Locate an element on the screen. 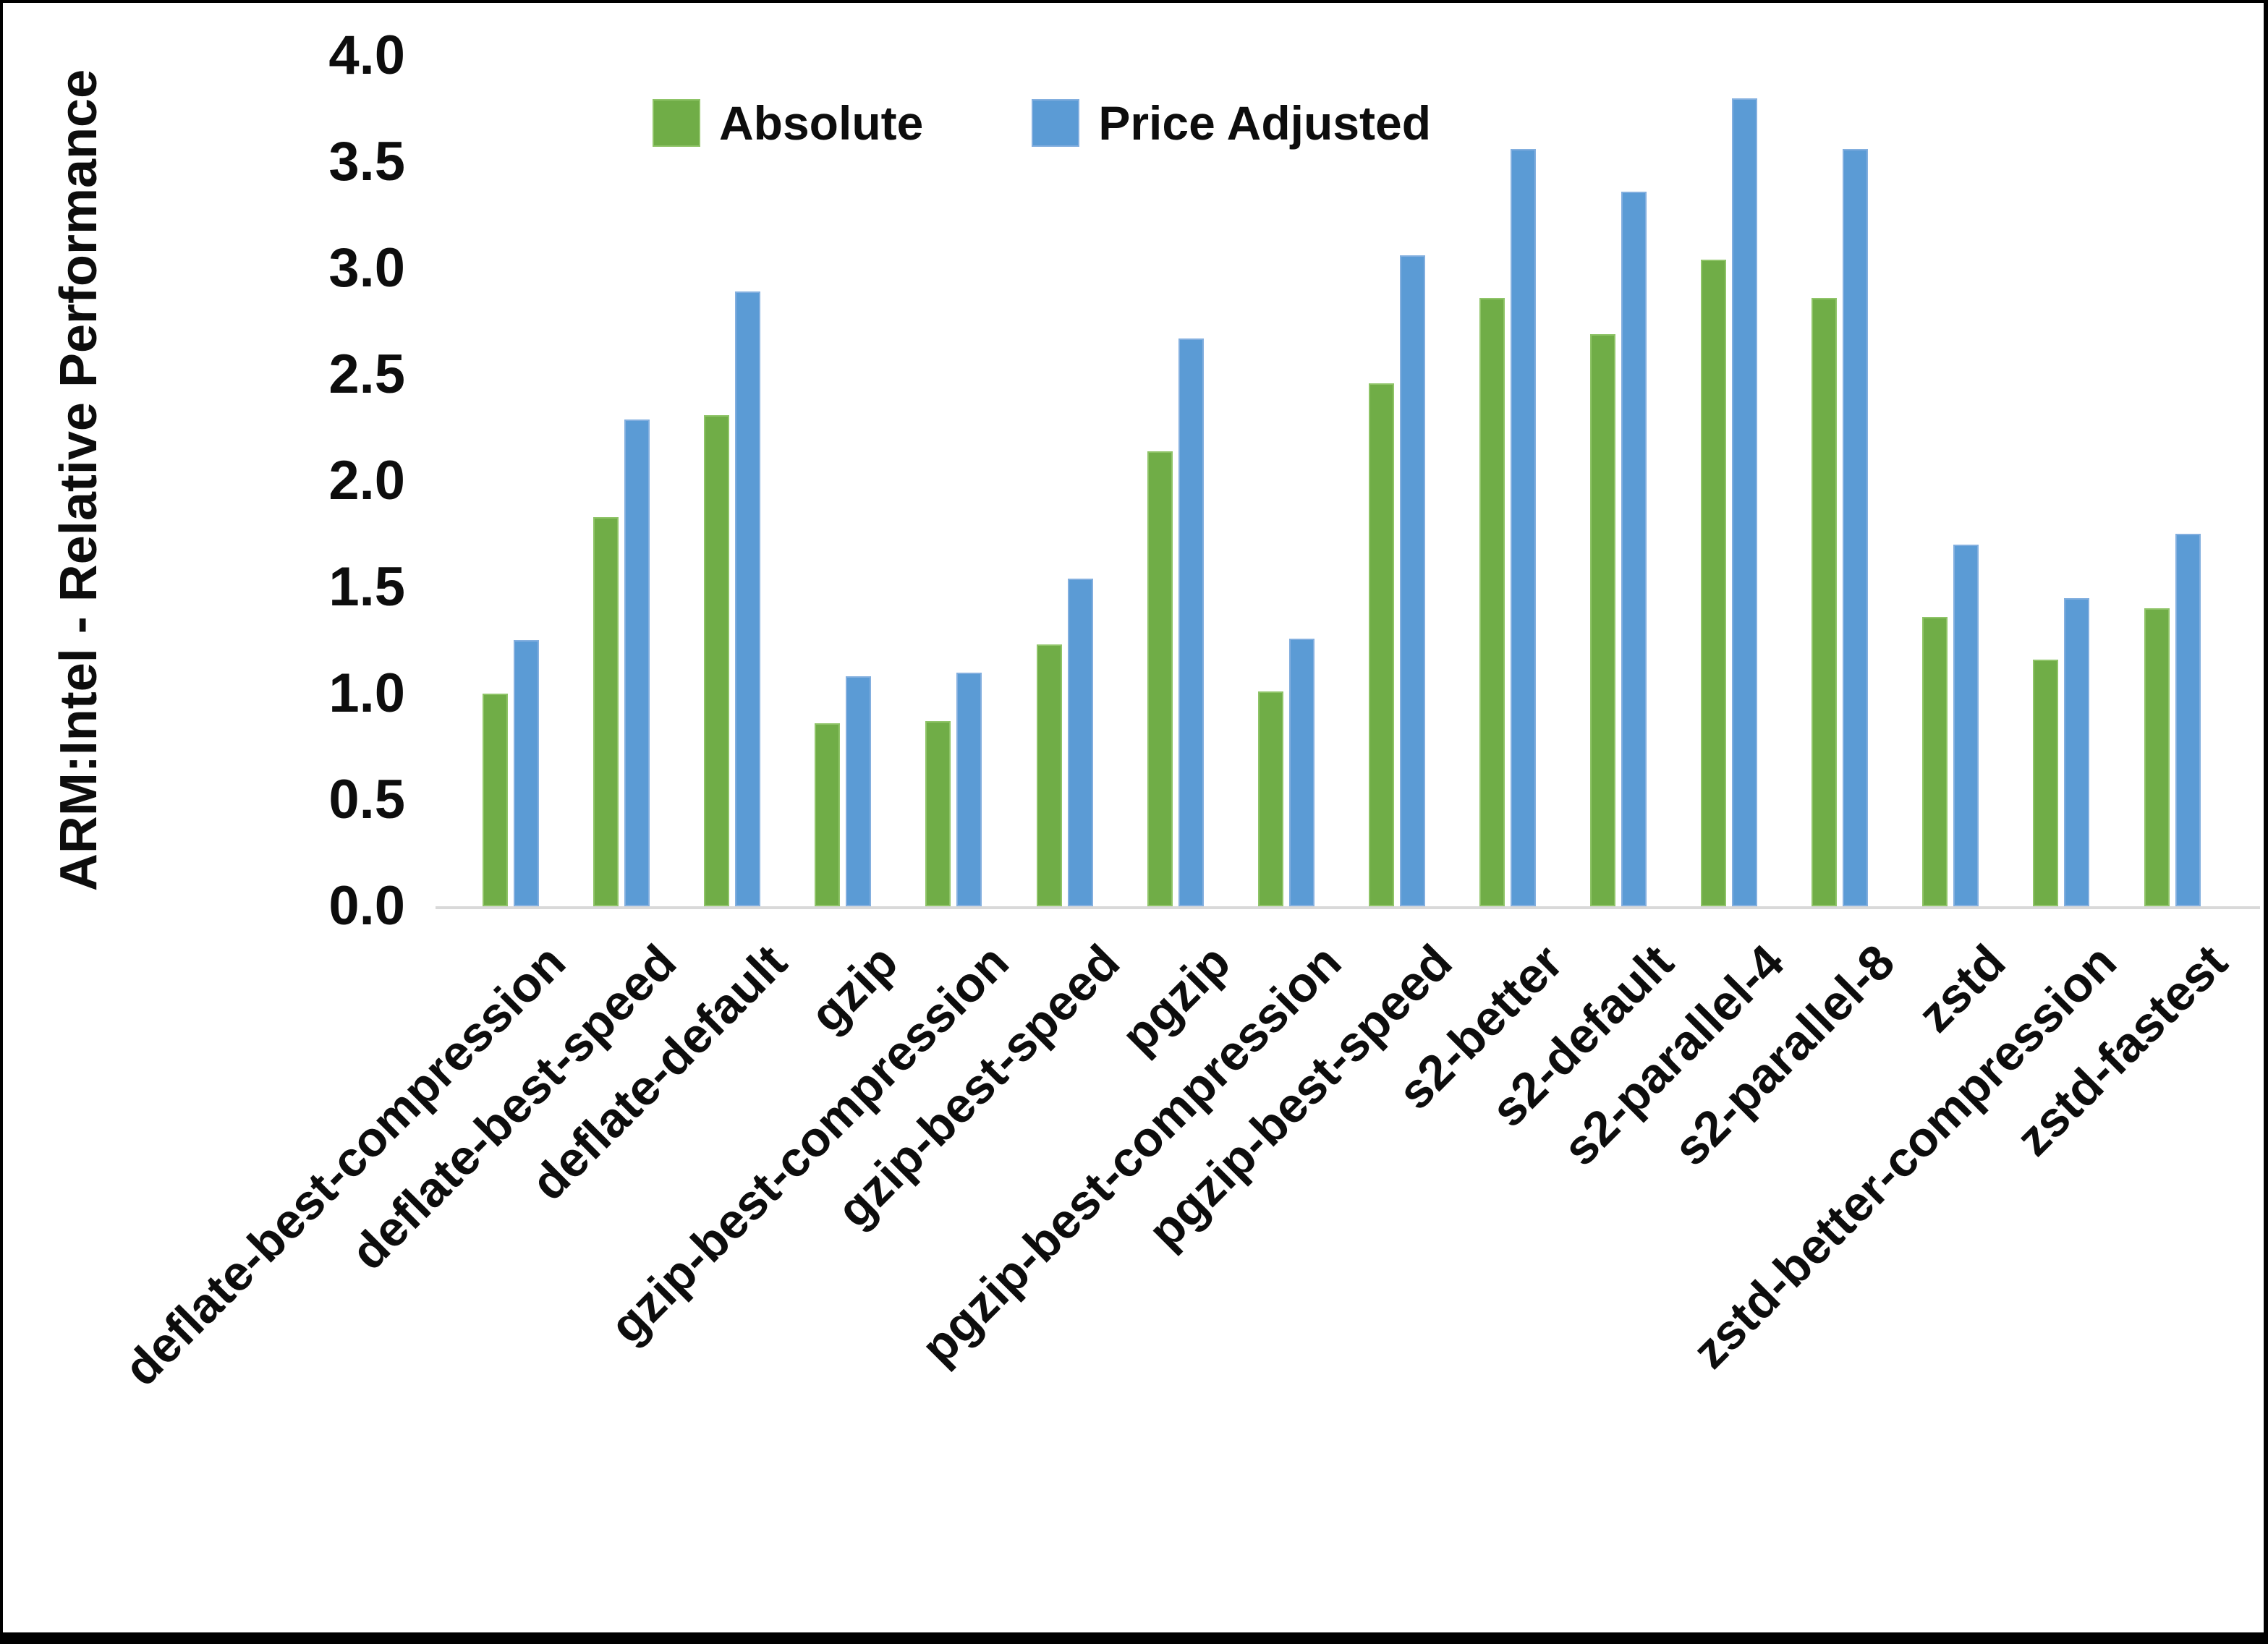 The image size is (2268, 1644). y-tick-label-4.0: 4.0 is located at coordinates (366, 55).